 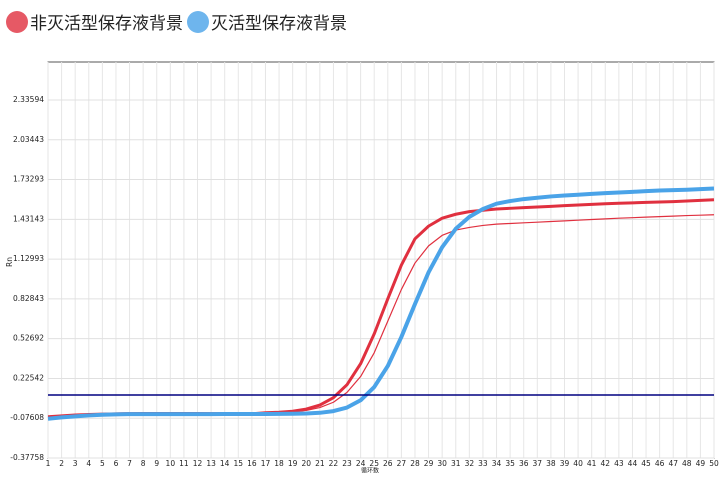 What do you see at coordinates (143, 463) in the screenshot?
I see `x-tick-label: 8` at bounding box center [143, 463].